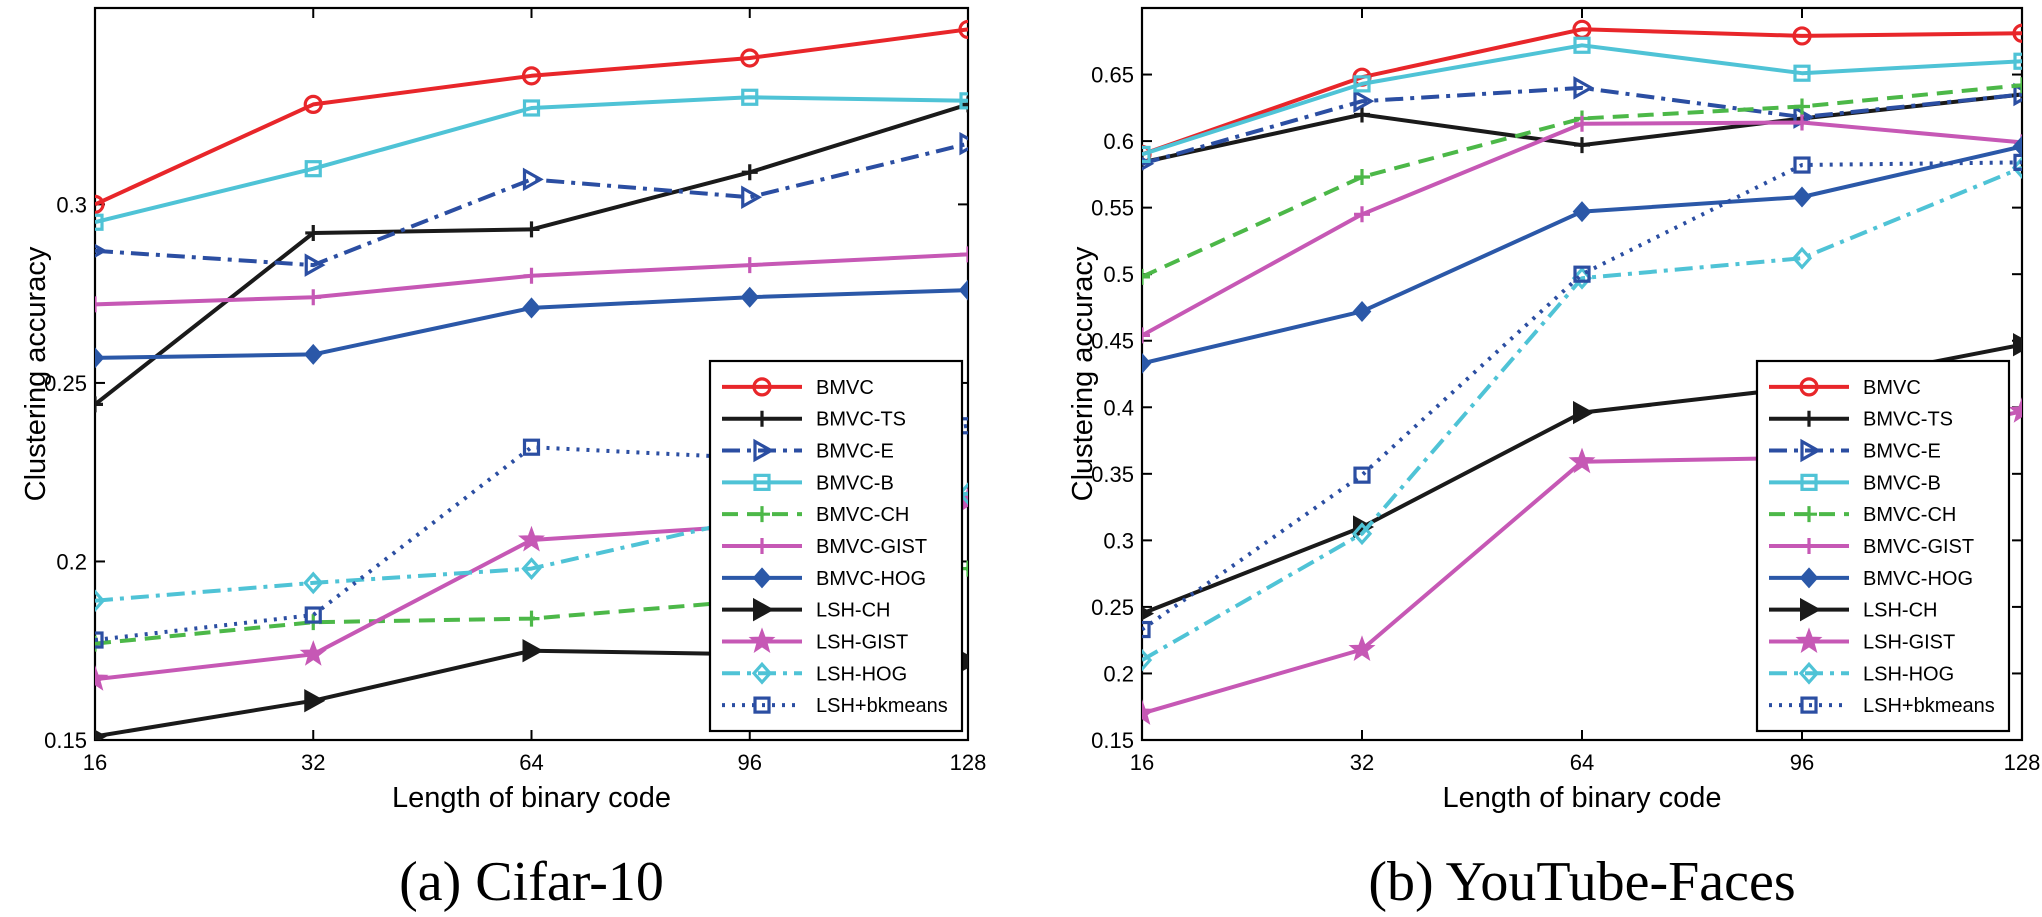 The height and width of the screenshot is (917, 2042). I want to click on y-tick-label: 0.65, so click(1112, 75).